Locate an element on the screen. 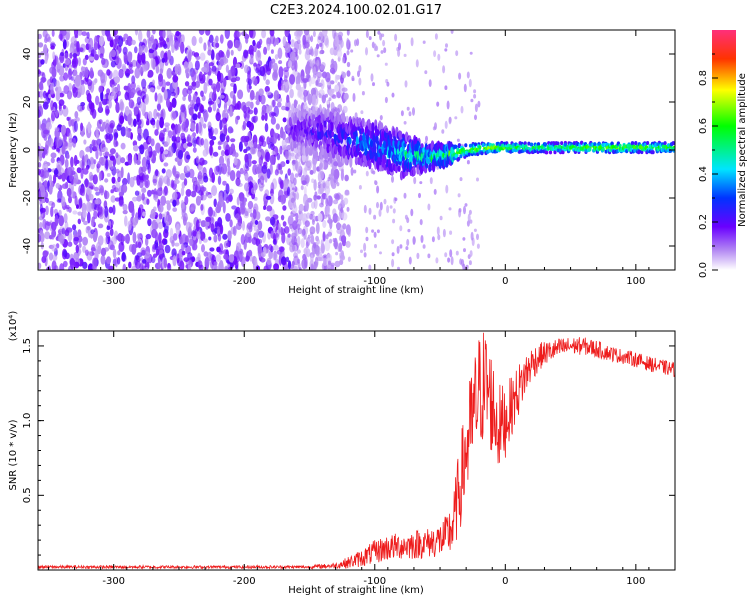  colorbar-tick-label: 0.4 is located at coordinates (703, 174).